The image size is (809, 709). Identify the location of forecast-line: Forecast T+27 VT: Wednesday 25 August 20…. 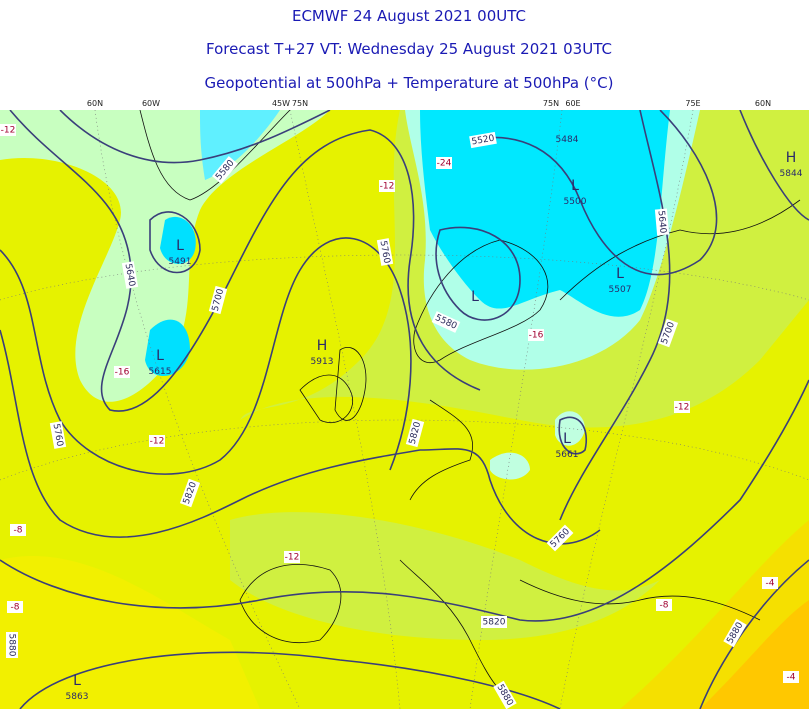
(409, 49).